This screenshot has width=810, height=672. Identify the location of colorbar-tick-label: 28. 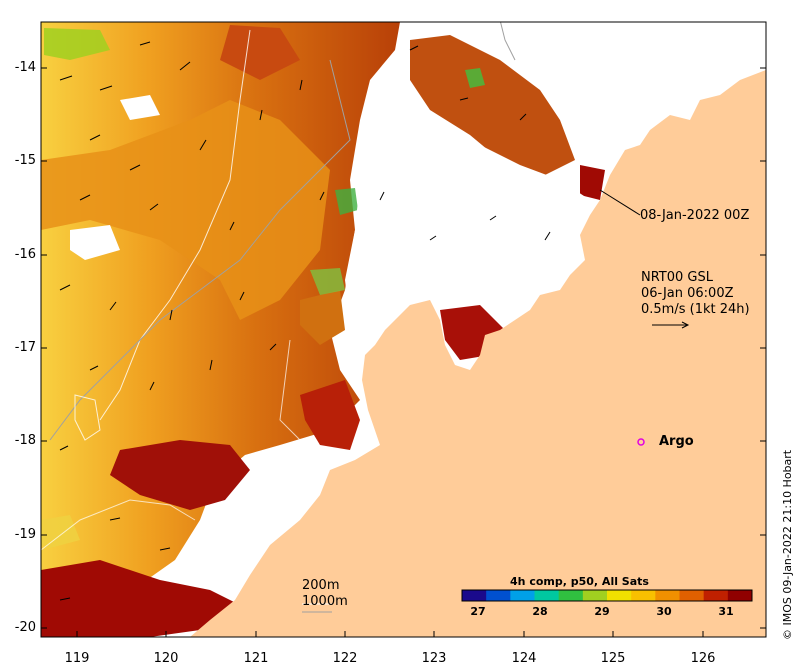
(540, 611).